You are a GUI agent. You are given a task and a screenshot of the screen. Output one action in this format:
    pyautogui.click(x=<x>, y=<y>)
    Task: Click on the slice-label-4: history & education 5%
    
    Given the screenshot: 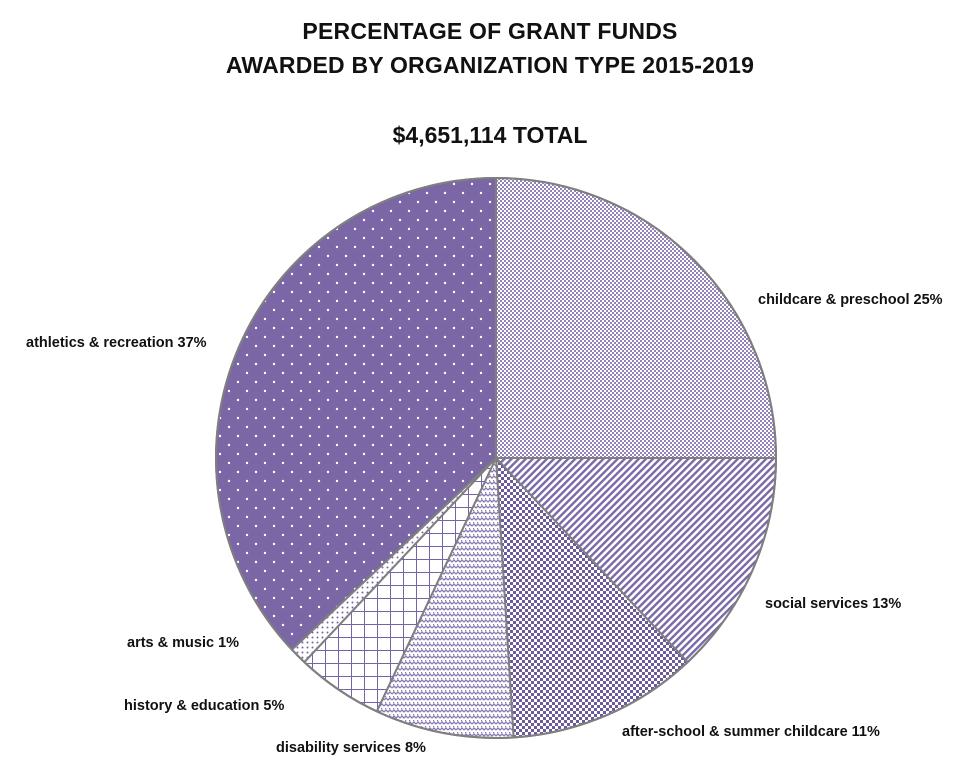 What is the action you would take?
    pyautogui.click(x=204, y=706)
    